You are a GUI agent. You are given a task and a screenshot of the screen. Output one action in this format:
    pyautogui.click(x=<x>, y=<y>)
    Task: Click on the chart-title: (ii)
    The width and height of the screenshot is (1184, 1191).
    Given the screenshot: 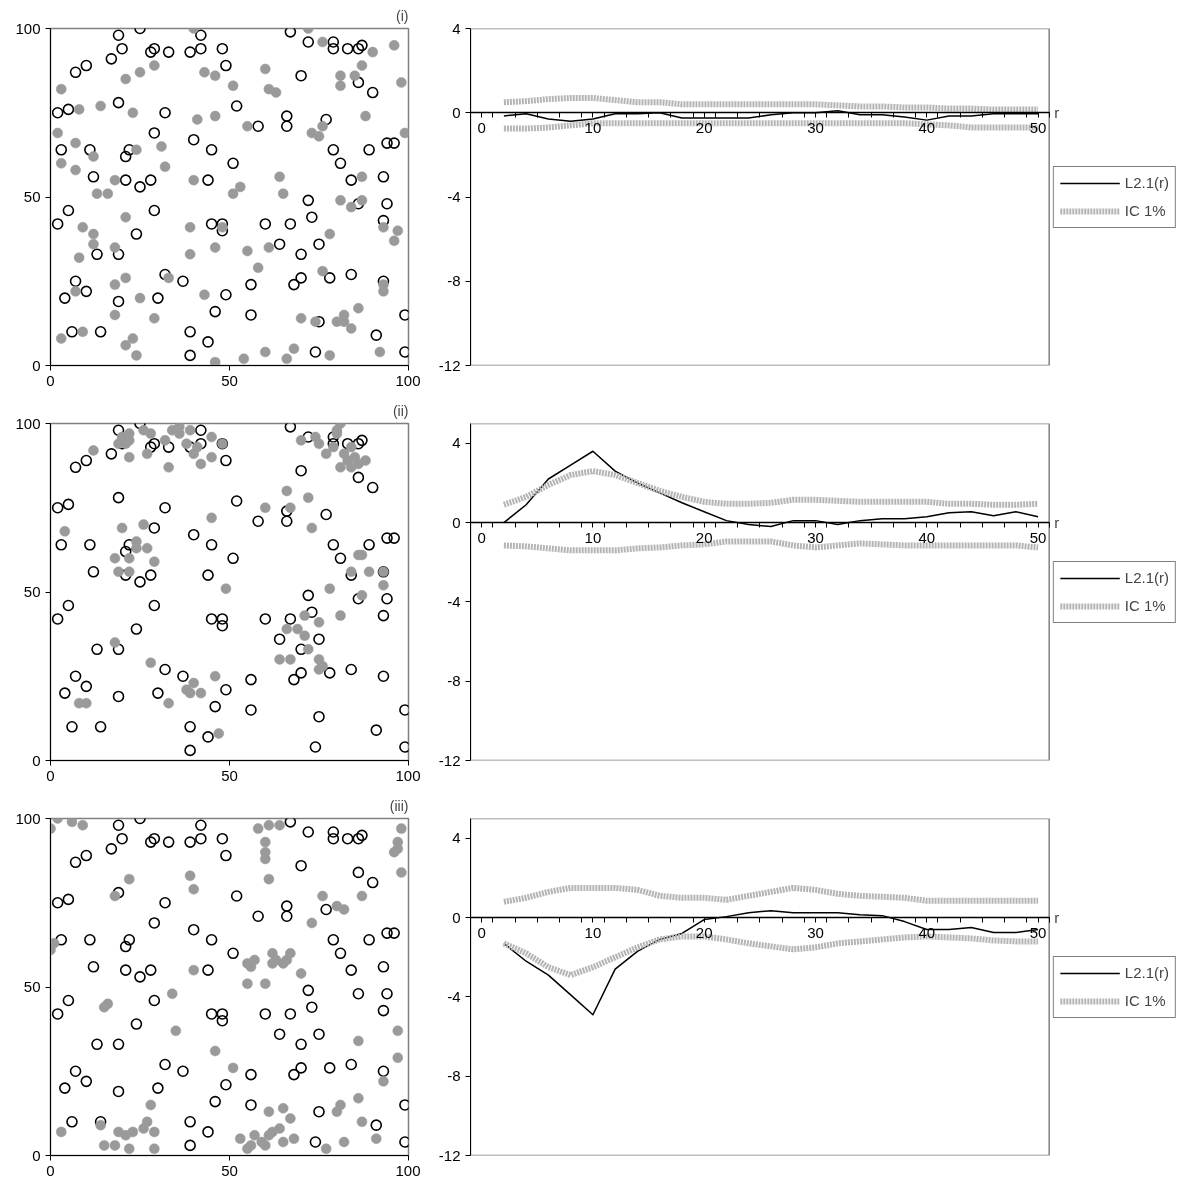 What is the action you would take?
    pyautogui.click(x=400, y=410)
    